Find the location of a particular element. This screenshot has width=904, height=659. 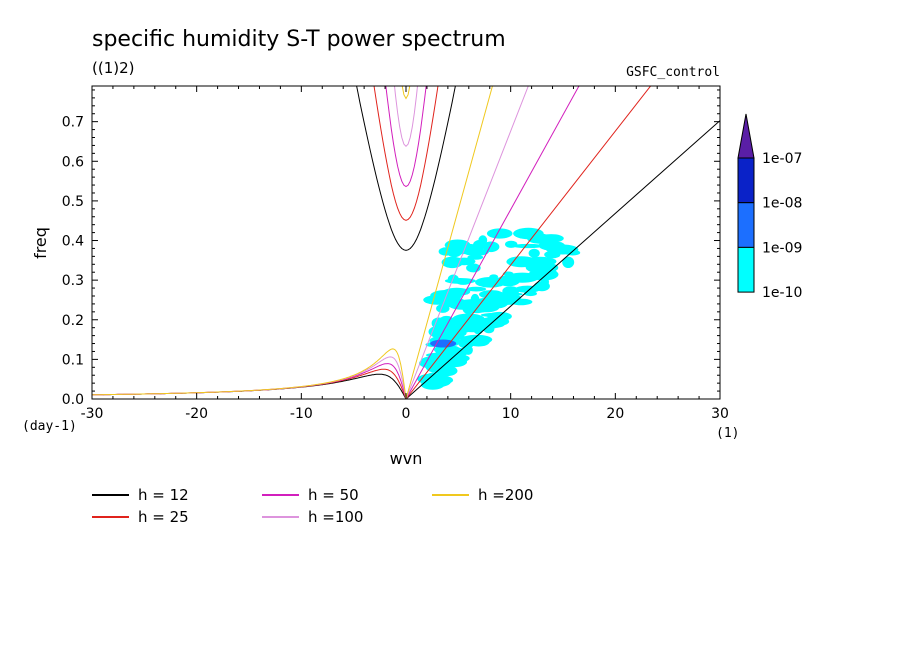

legend-label: h =100 is located at coordinates (335, 517).